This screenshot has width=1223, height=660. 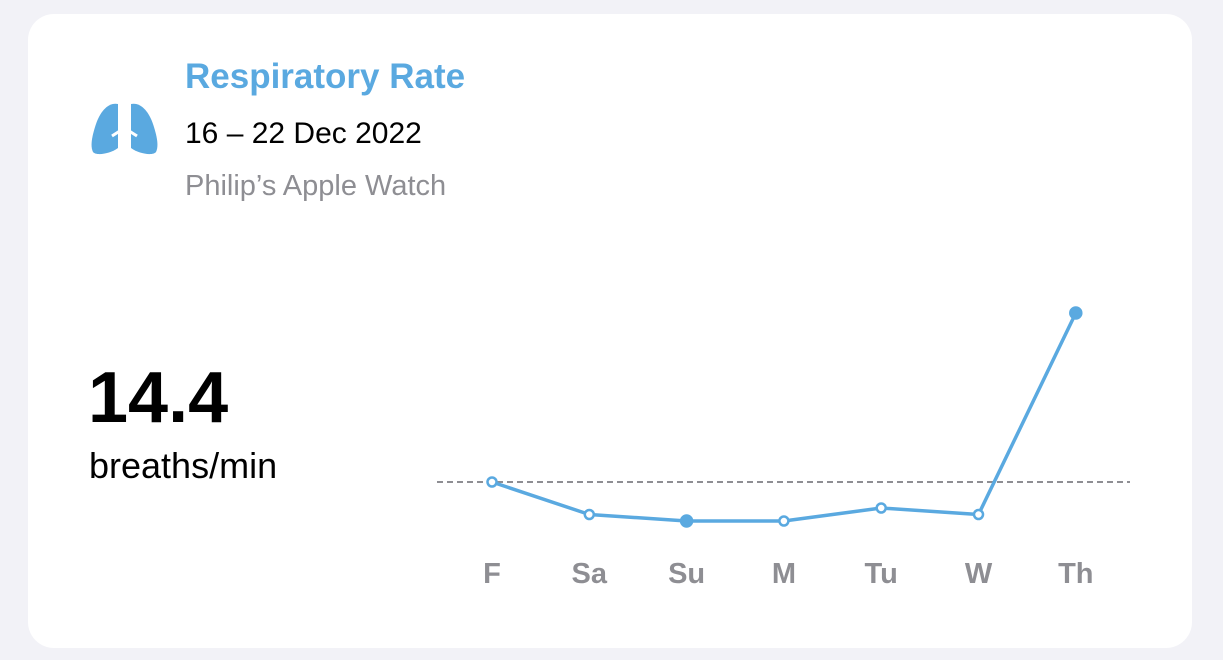 I want to click on x-tick-label: Tu, so click(x=881, y=574).